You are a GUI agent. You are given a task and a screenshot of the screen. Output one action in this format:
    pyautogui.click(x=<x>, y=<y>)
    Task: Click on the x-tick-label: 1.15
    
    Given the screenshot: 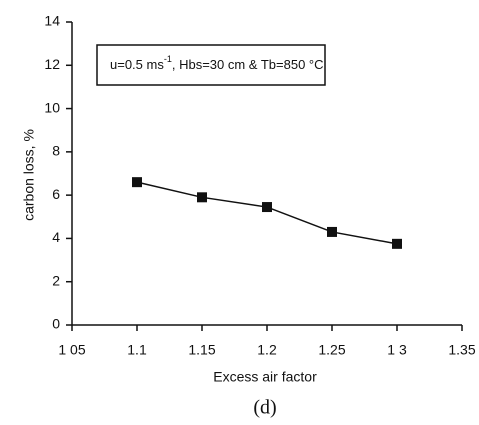 What is the action you would take?
    pyautogui.click(x=201, y=350)
    